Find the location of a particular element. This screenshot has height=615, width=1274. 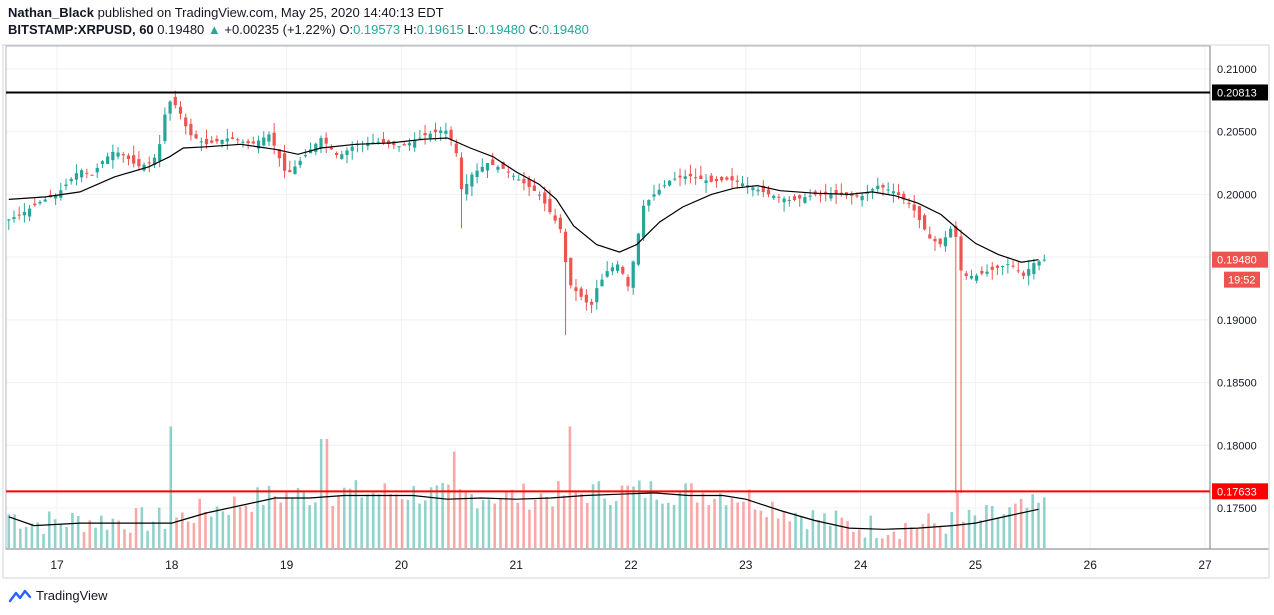

high-label: H: is located at coordinates (410, 29).